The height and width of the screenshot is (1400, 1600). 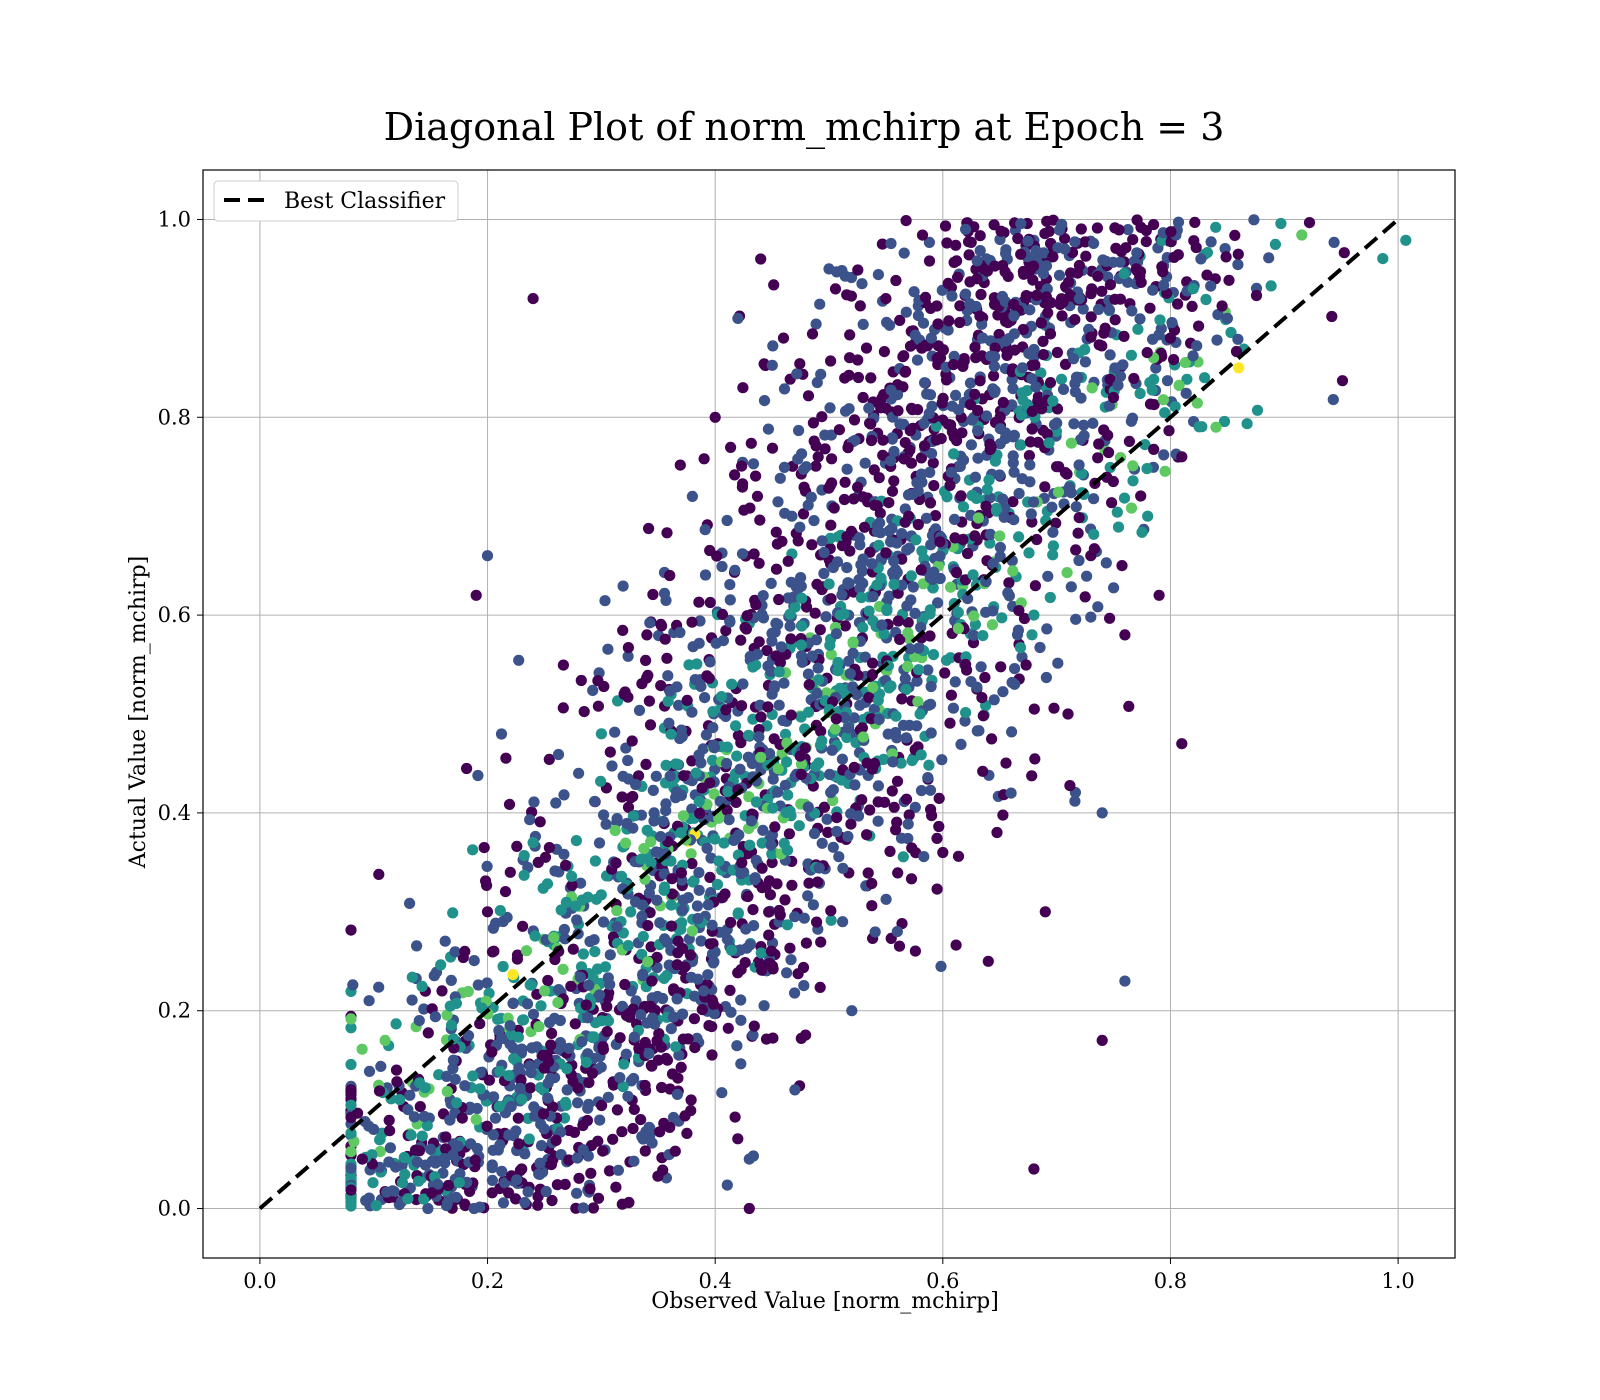 I want to click on legend: Best Classifier, so click(x=336, y=201).